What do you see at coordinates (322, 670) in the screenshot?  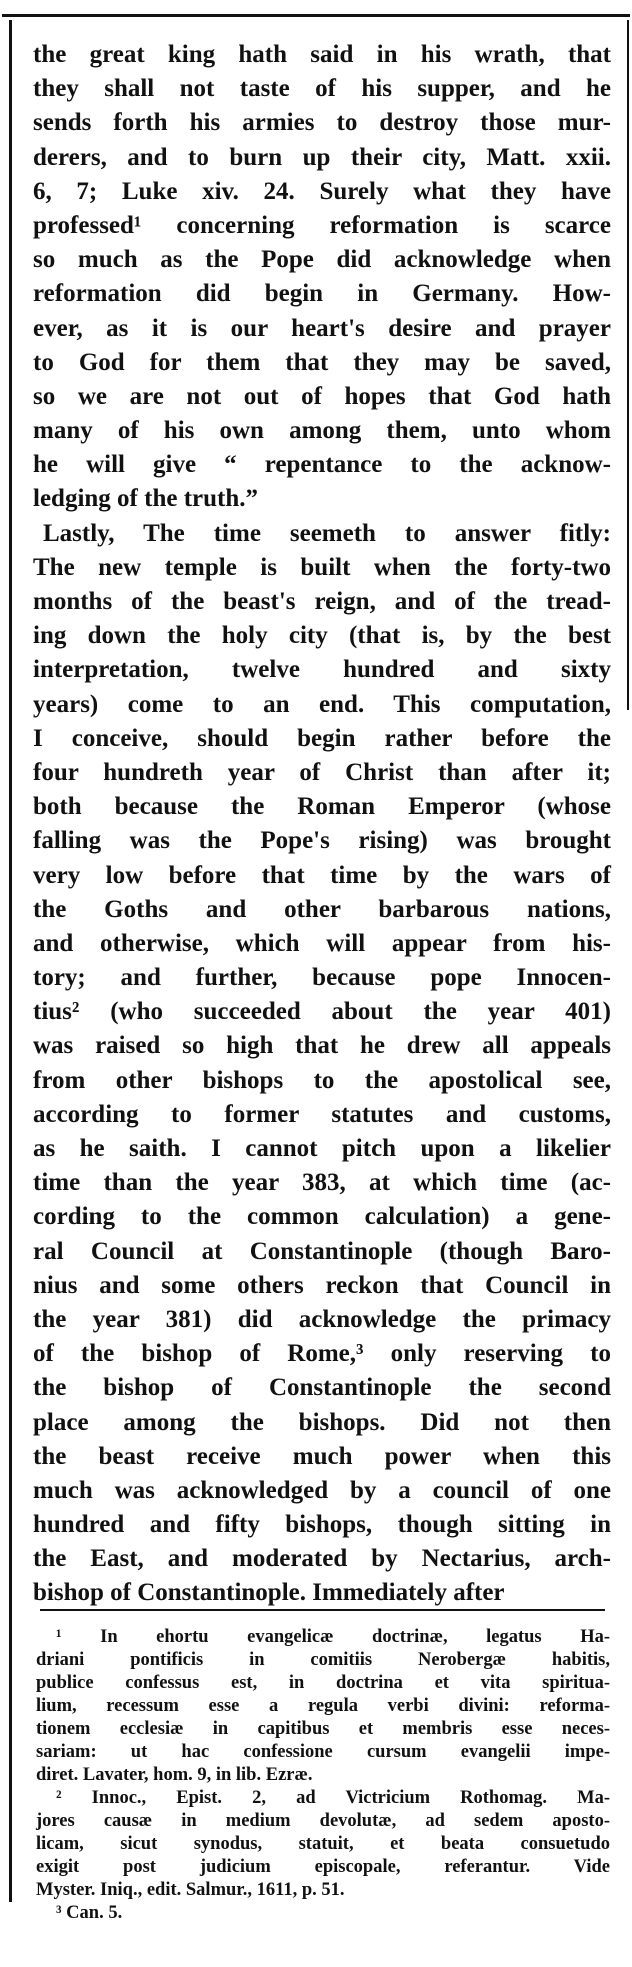 I see `text-line: interpretation, twelve hundred and sixty` at bounding box center [322, 670].